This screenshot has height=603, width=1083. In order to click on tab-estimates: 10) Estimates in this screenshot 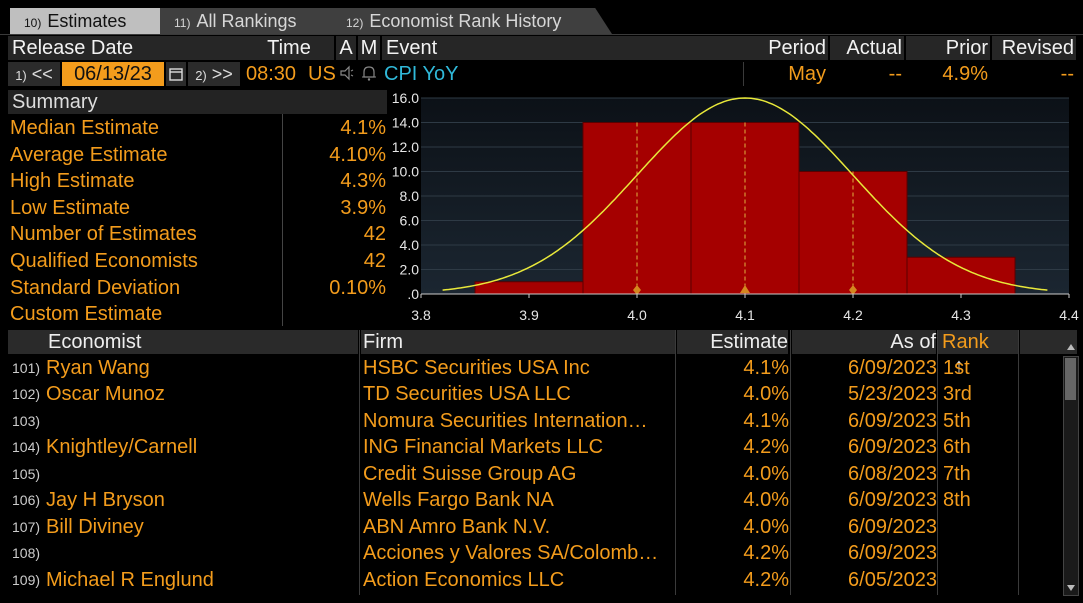, I will do `click(90, 21)`.